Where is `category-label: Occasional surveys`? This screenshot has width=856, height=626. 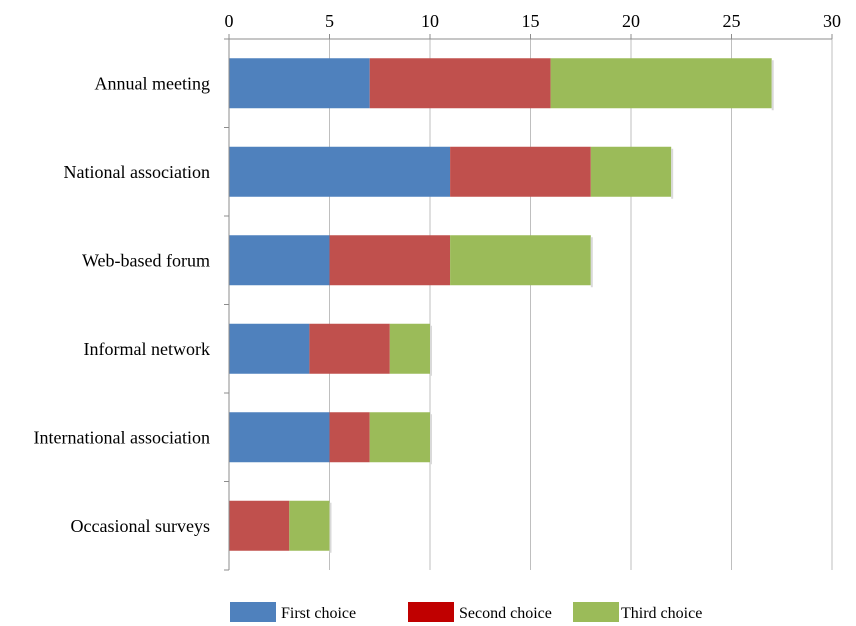 category-label: Occasional surveys is located at coordinates (140, 526).